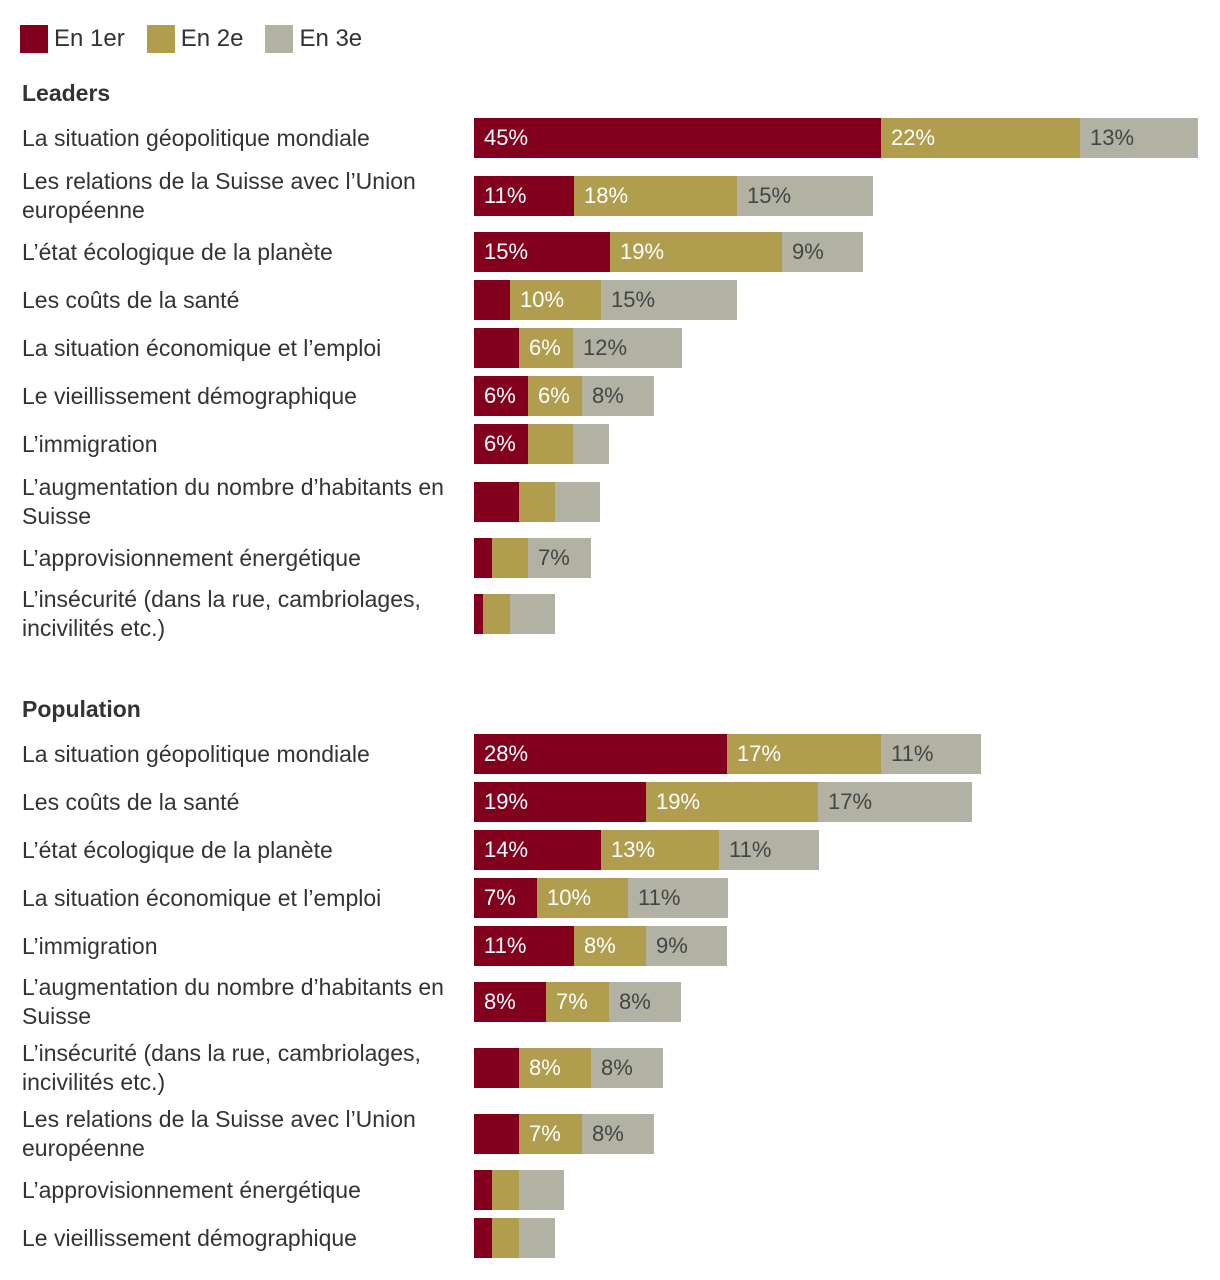 The height and width of the screenshot is (1280, 1220). I want to click on legend-swatch-first, so click(34, 39).